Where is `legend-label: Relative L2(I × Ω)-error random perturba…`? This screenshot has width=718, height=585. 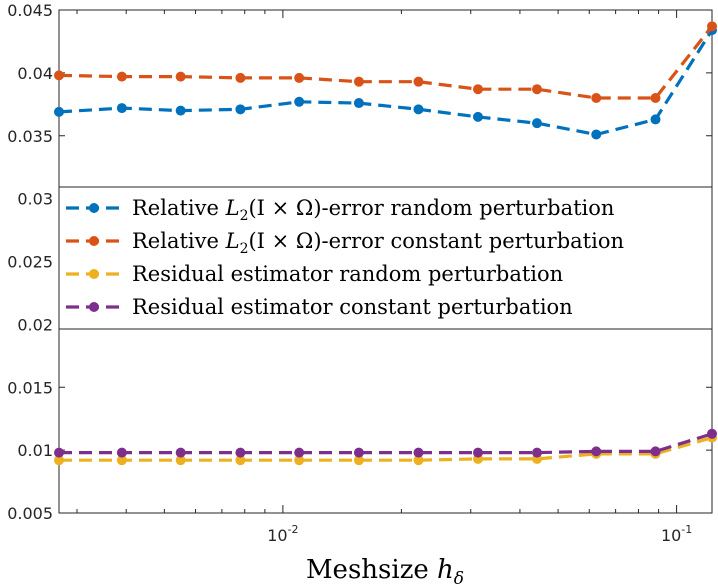 legend-label: Relative L2(I × Ω)-error random perturba… is located at coordinates (373, 210).